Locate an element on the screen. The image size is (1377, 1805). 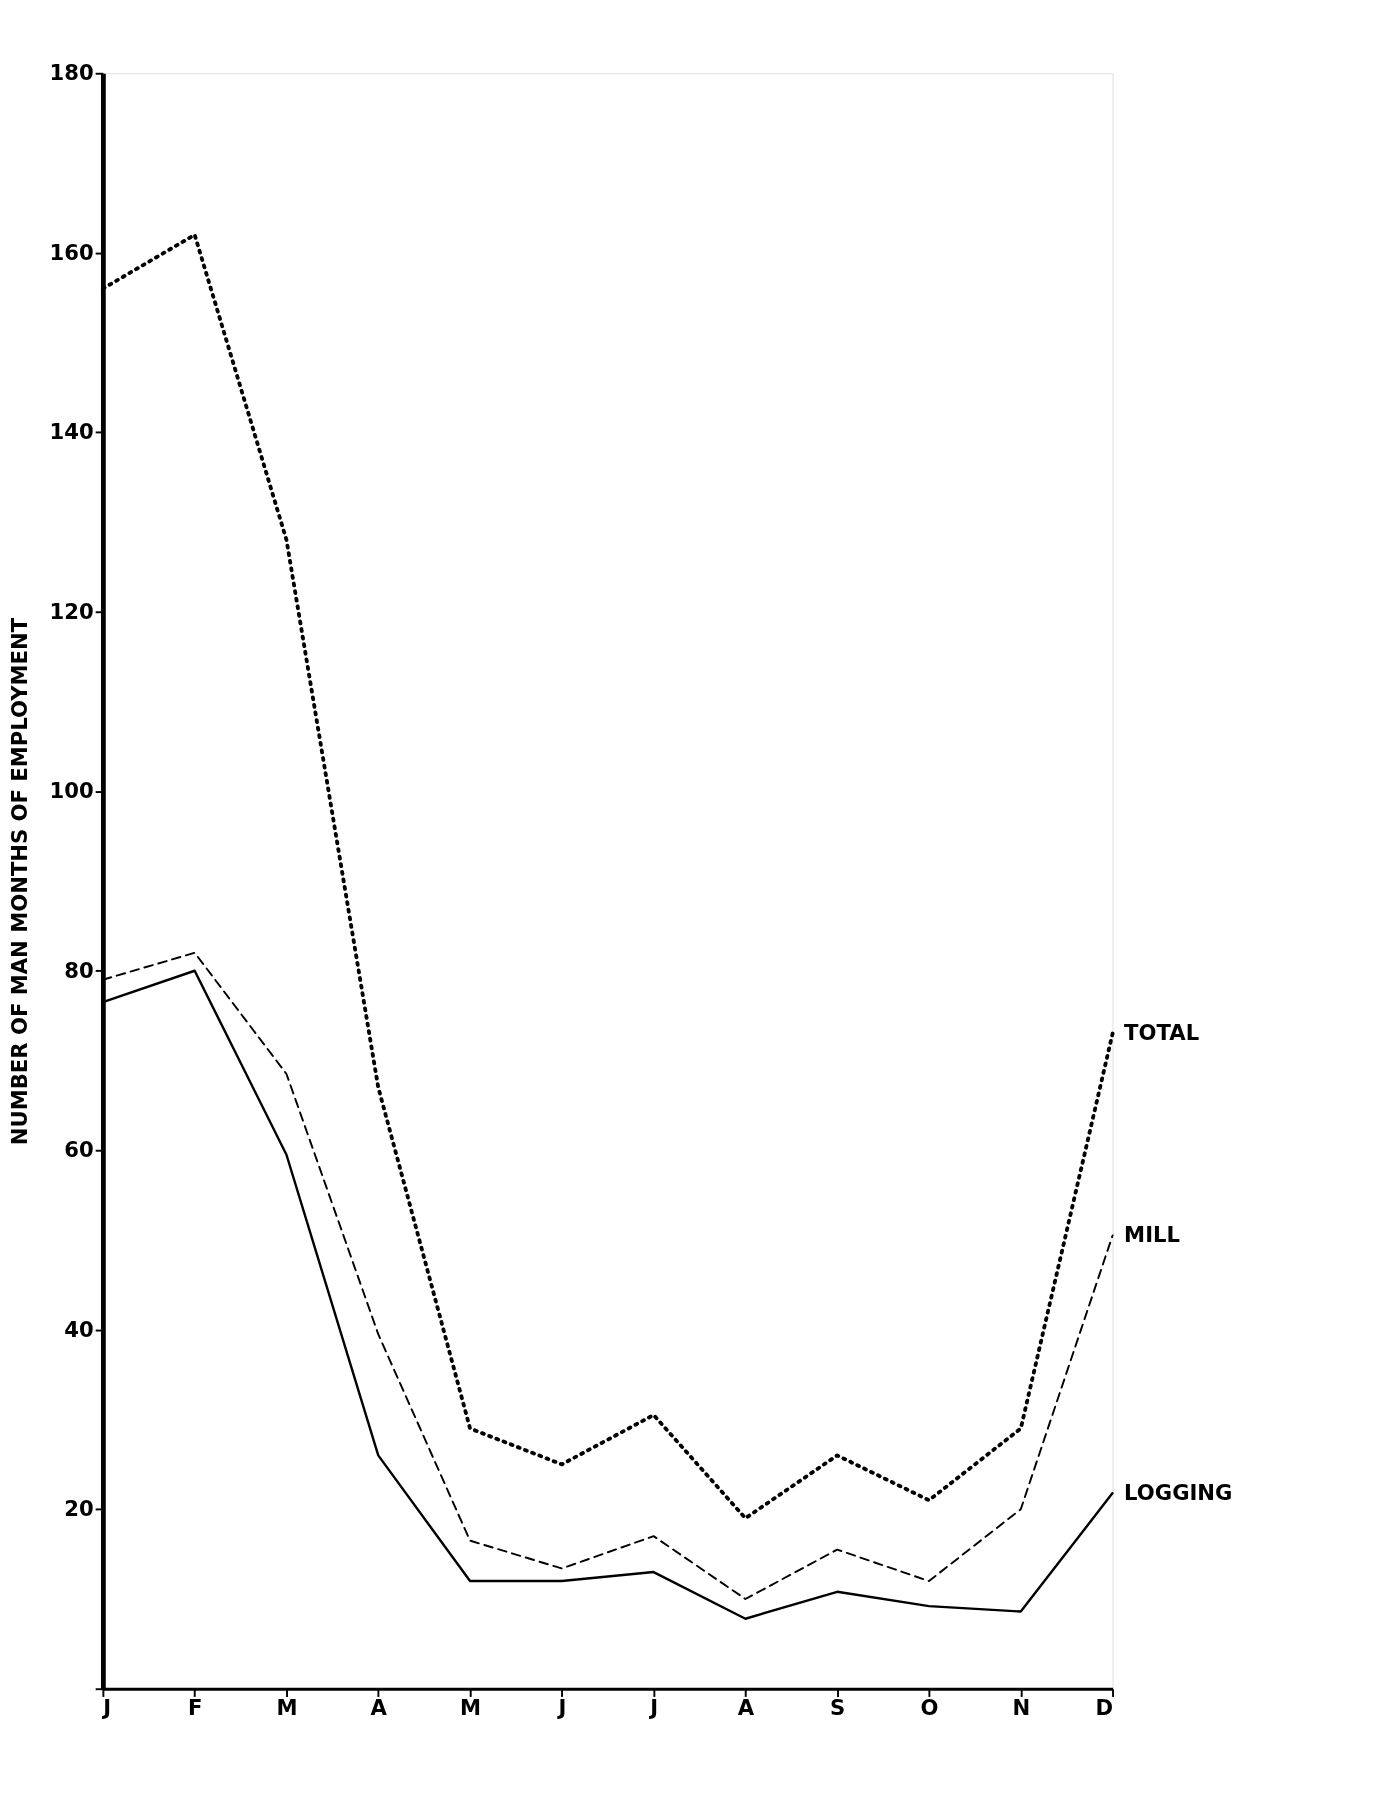
y-tick-label: 180 is located at coordinates (71, 73).